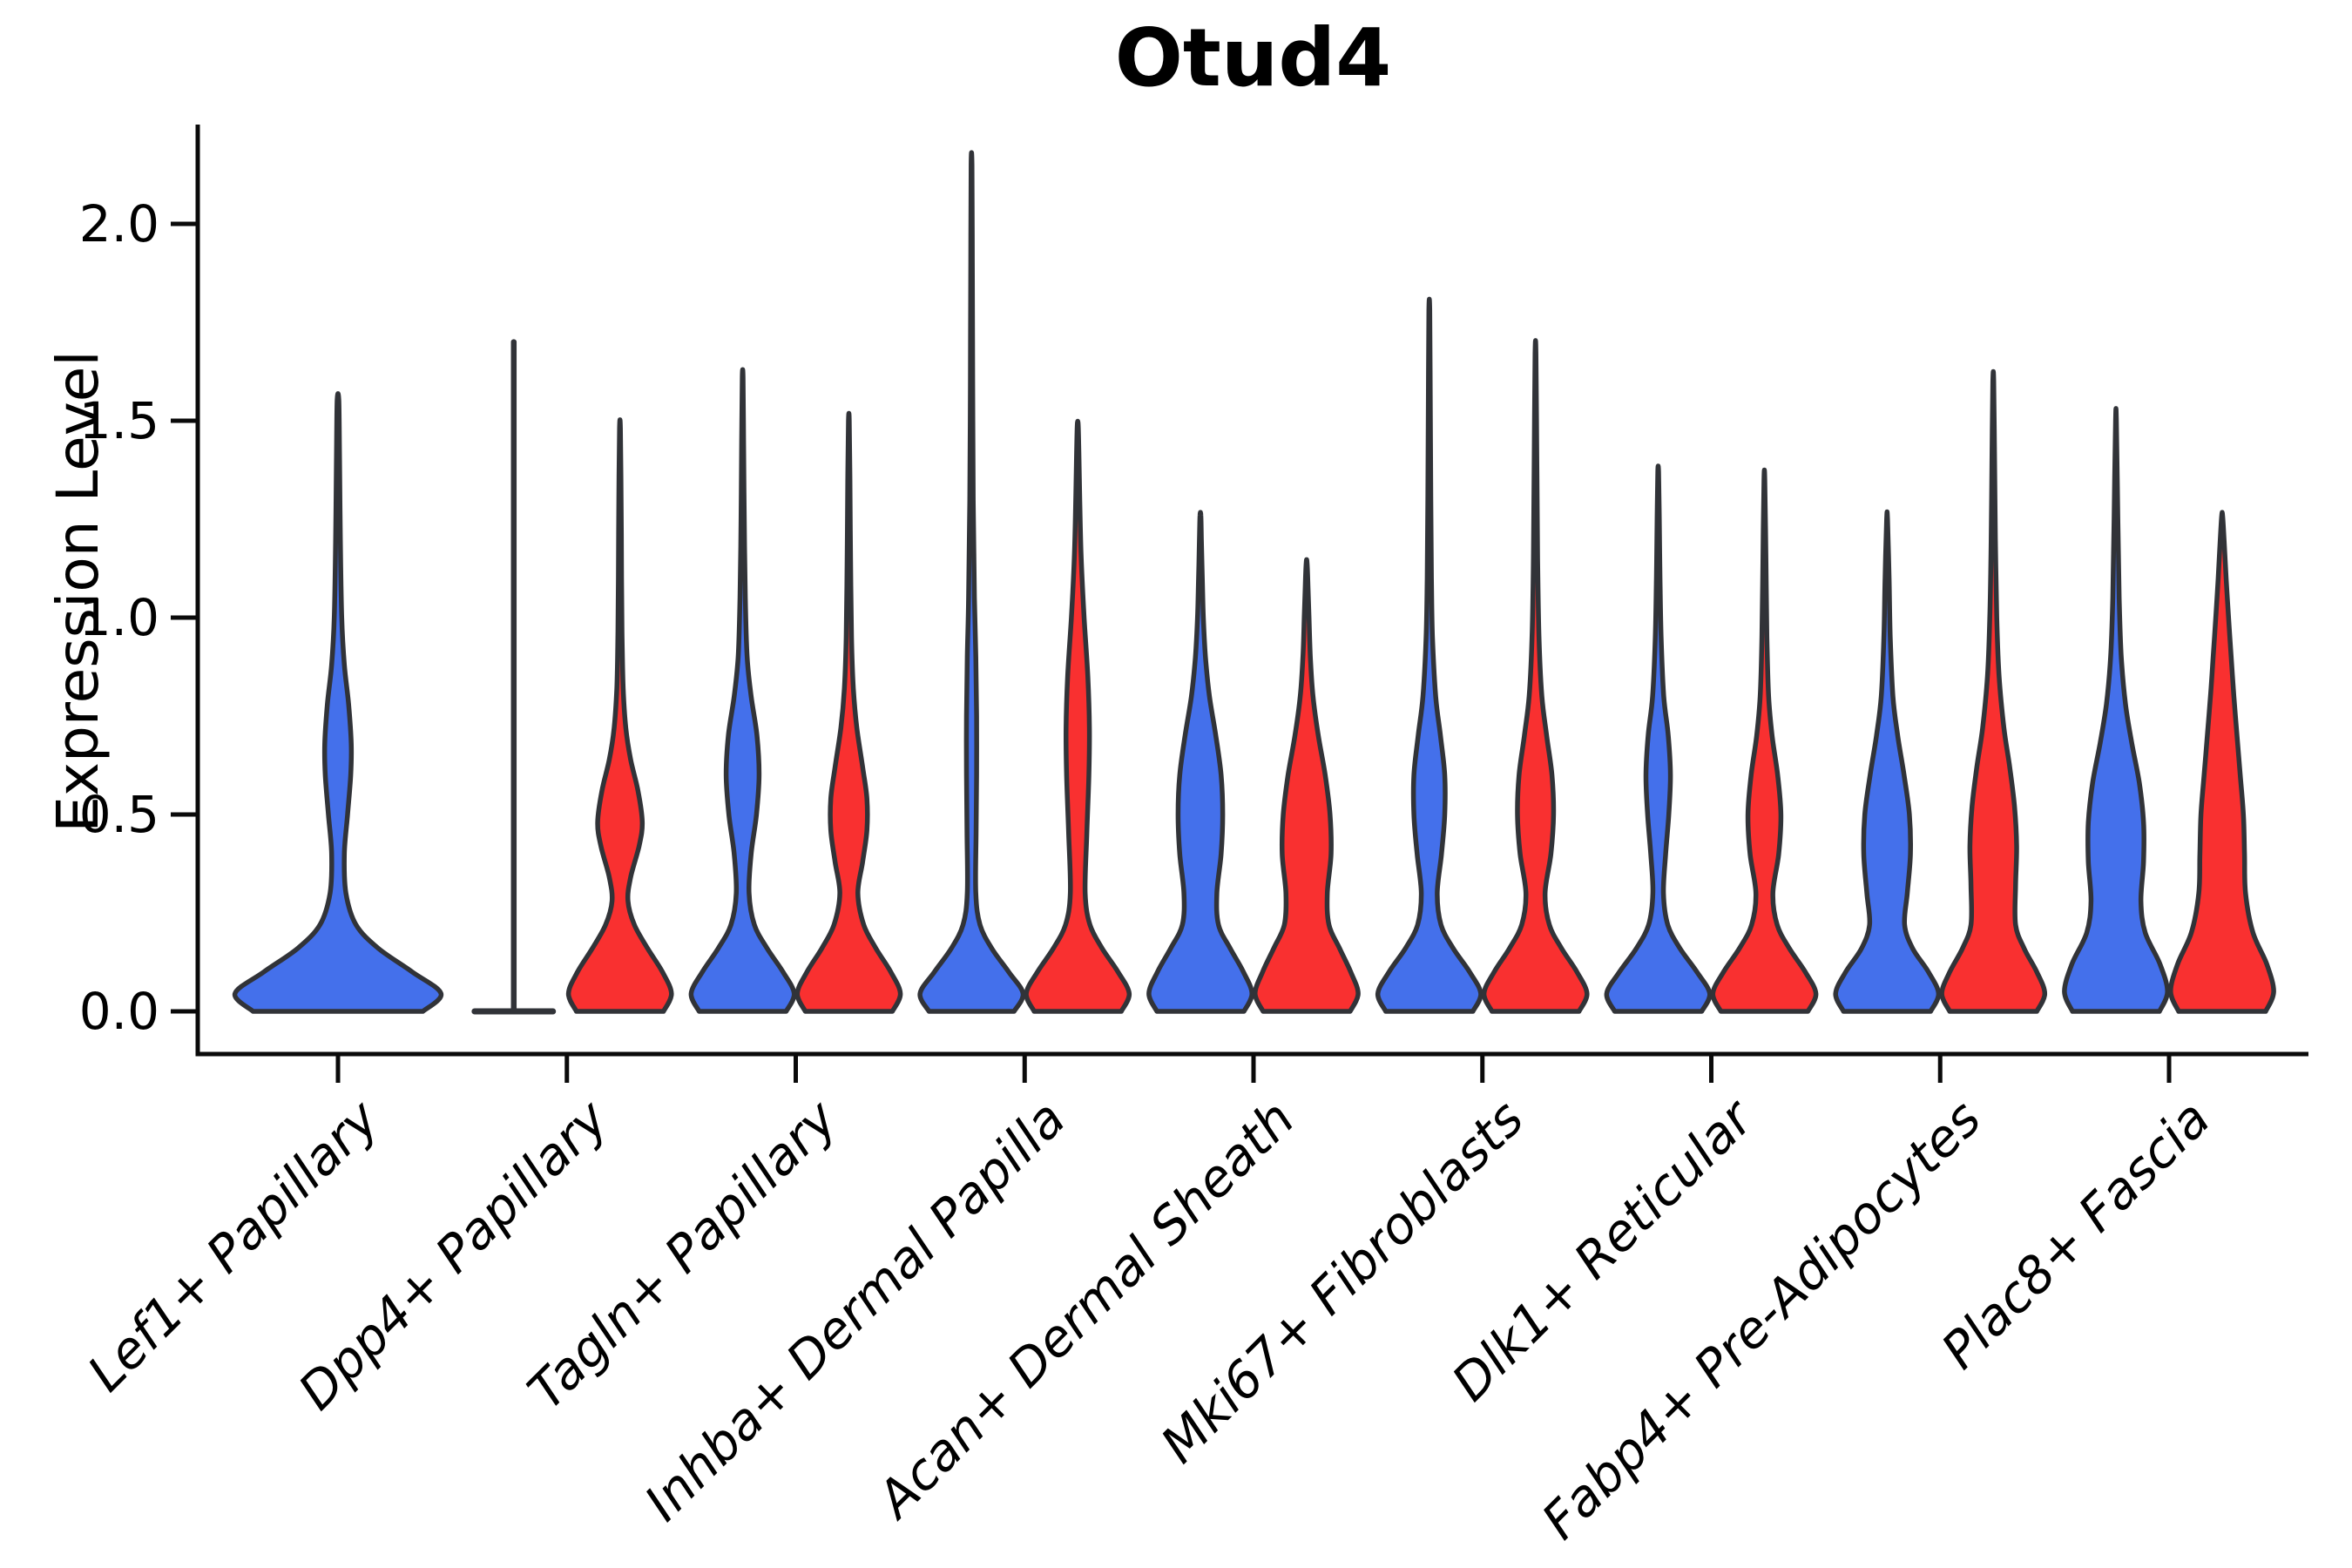 Image resolution: width=2352 pixels, height=1568 pixels. Describe the element at coordinates (119, 618) in the screenshot. I see `y-tick-label-1.0: 1.0` at that location.